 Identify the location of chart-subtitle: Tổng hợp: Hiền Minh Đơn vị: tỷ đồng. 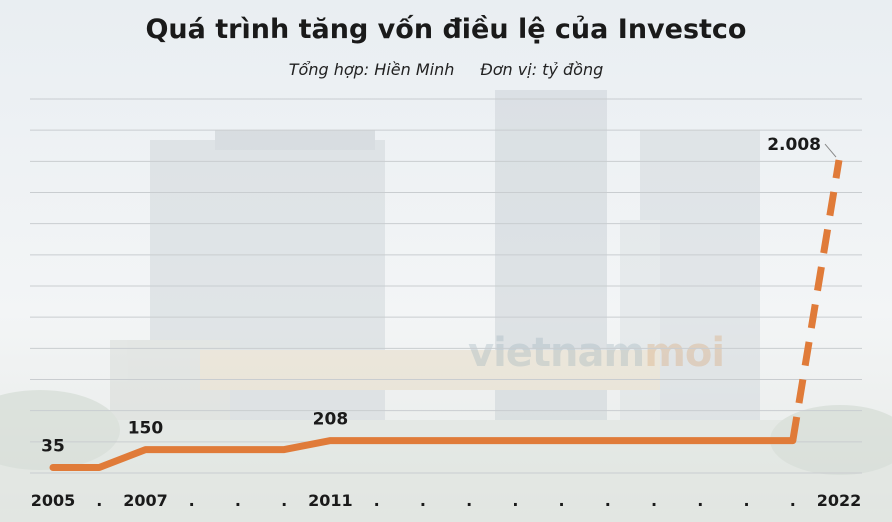
(446, 69).